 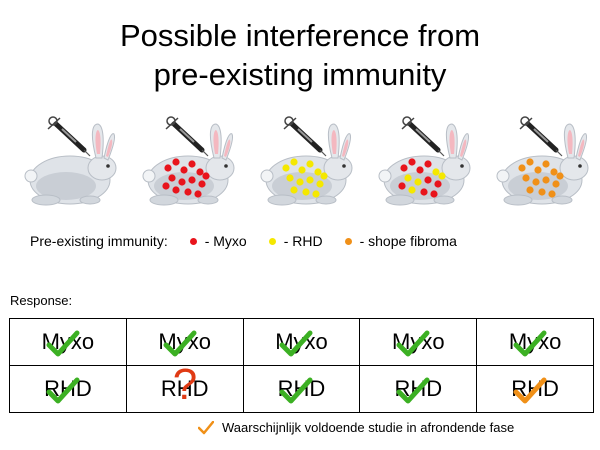 I want to click on legend-item-label: - RHD, so click(x=303, y=241).